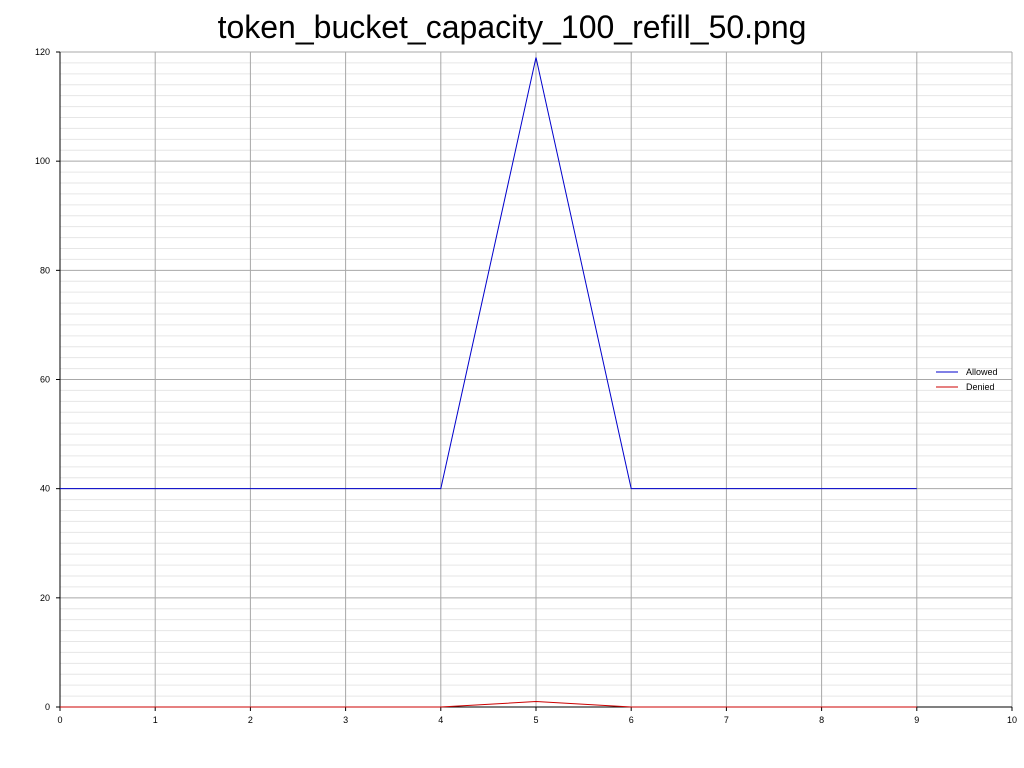 The height and width of the screenshot is (768, 1024). I want to click on x-tick-label: 4, so click(440, 720).